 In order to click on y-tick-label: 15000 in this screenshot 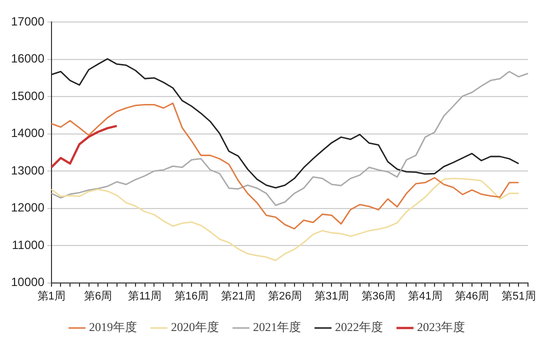, I will do `click(27, 95)`.